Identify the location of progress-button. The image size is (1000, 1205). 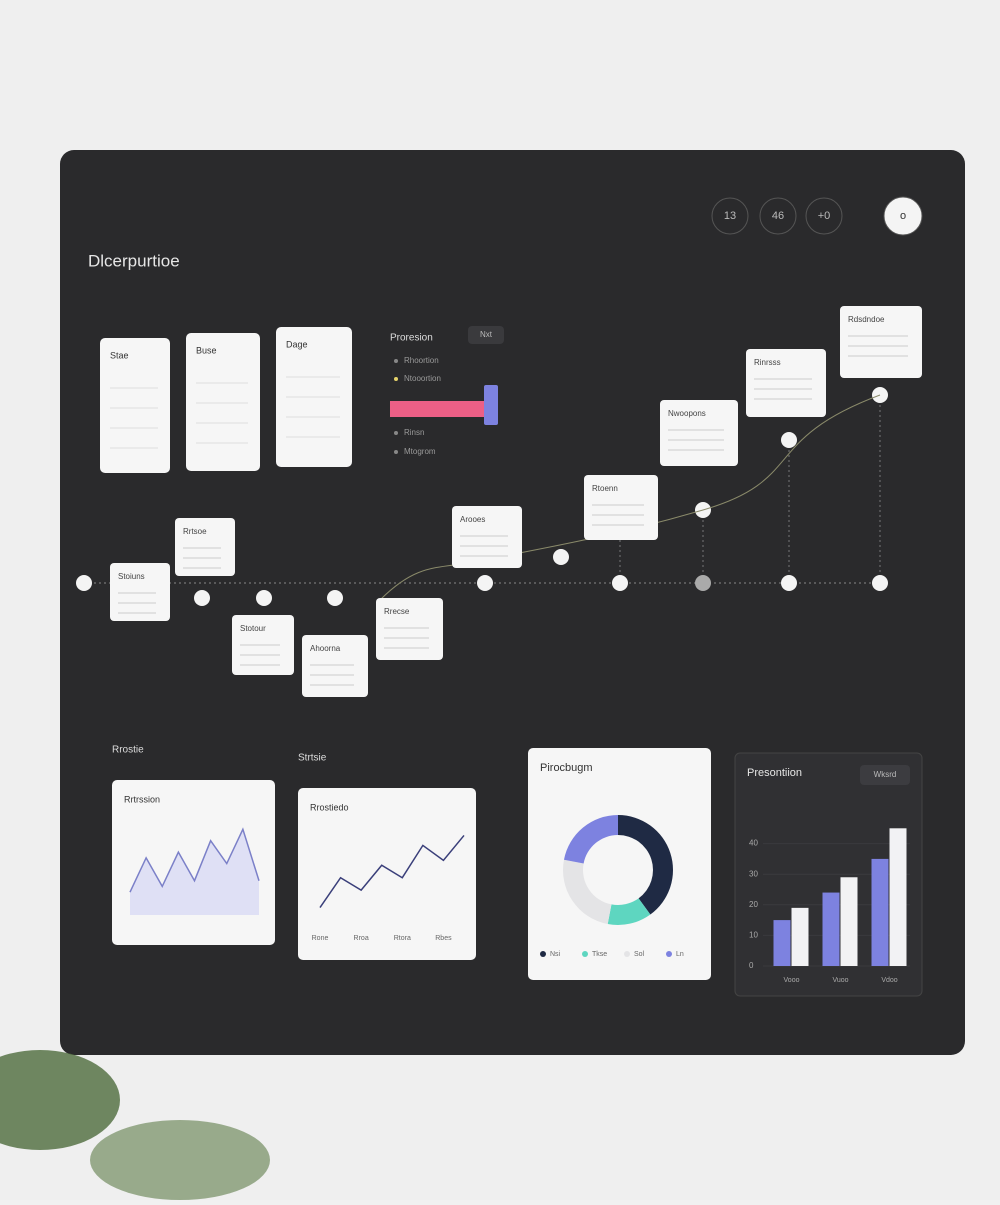
(486, 335).